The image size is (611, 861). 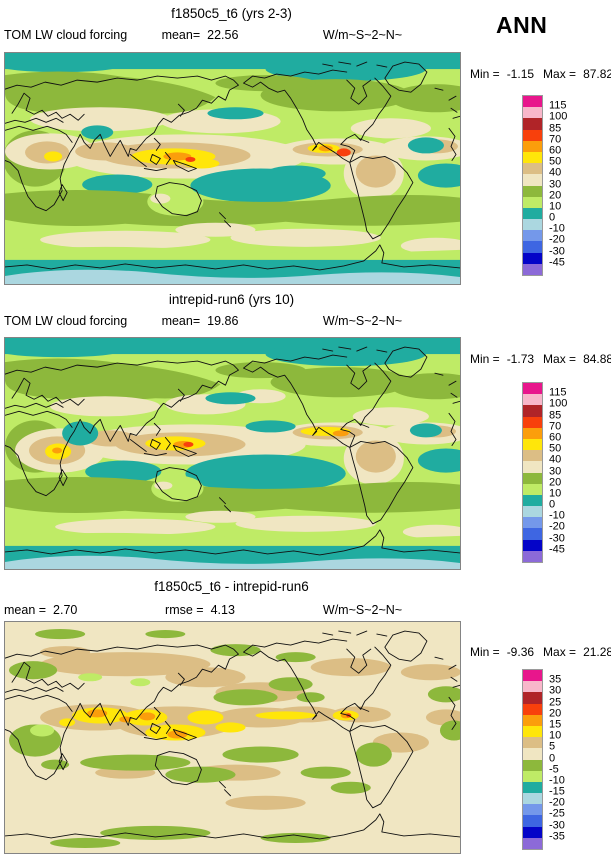 What do you see at coordinates (554, 769) in the screenshot?
I see `colorbar-tick-label: -5` at bounding box center [554, 769].